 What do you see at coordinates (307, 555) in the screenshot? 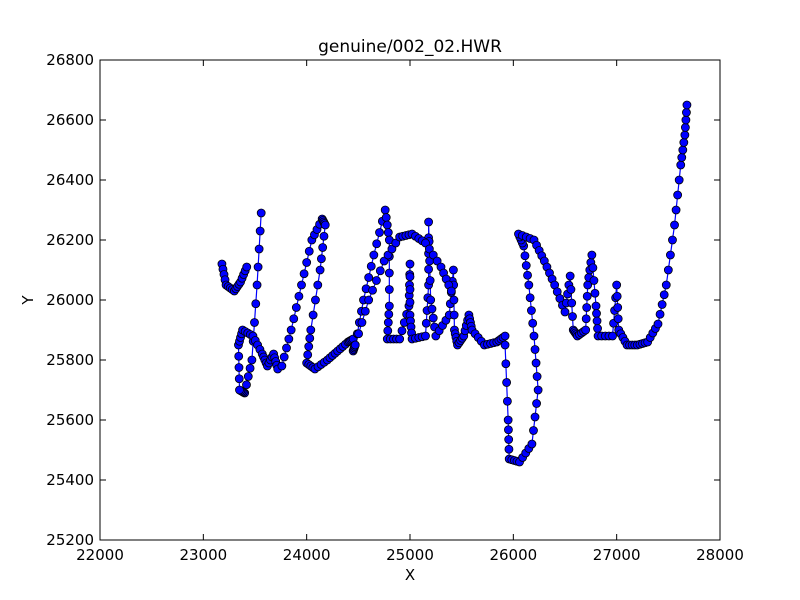
I see `x-tick-label: 24000` at bounding box center [307, 555].